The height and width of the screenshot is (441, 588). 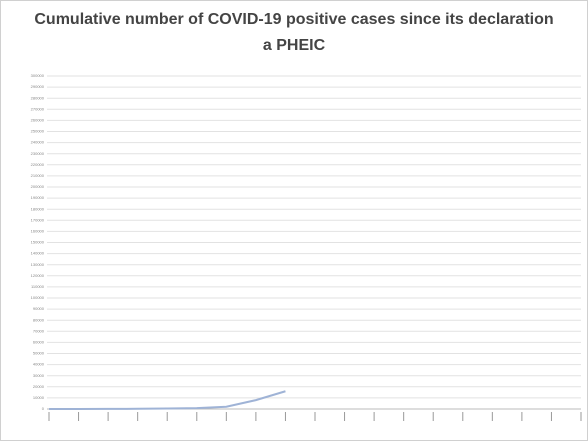 What do you see at coordinates (38, 164) in the screenshot?
I see `y-tick-label: 220000` at bounding box center [38, 164].